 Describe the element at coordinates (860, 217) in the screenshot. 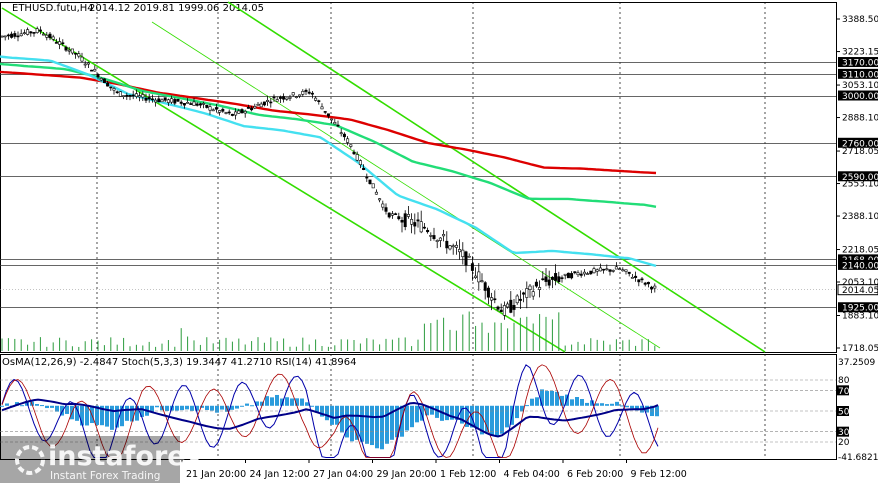

I see `price-tick-label: 2388.10` at that location.